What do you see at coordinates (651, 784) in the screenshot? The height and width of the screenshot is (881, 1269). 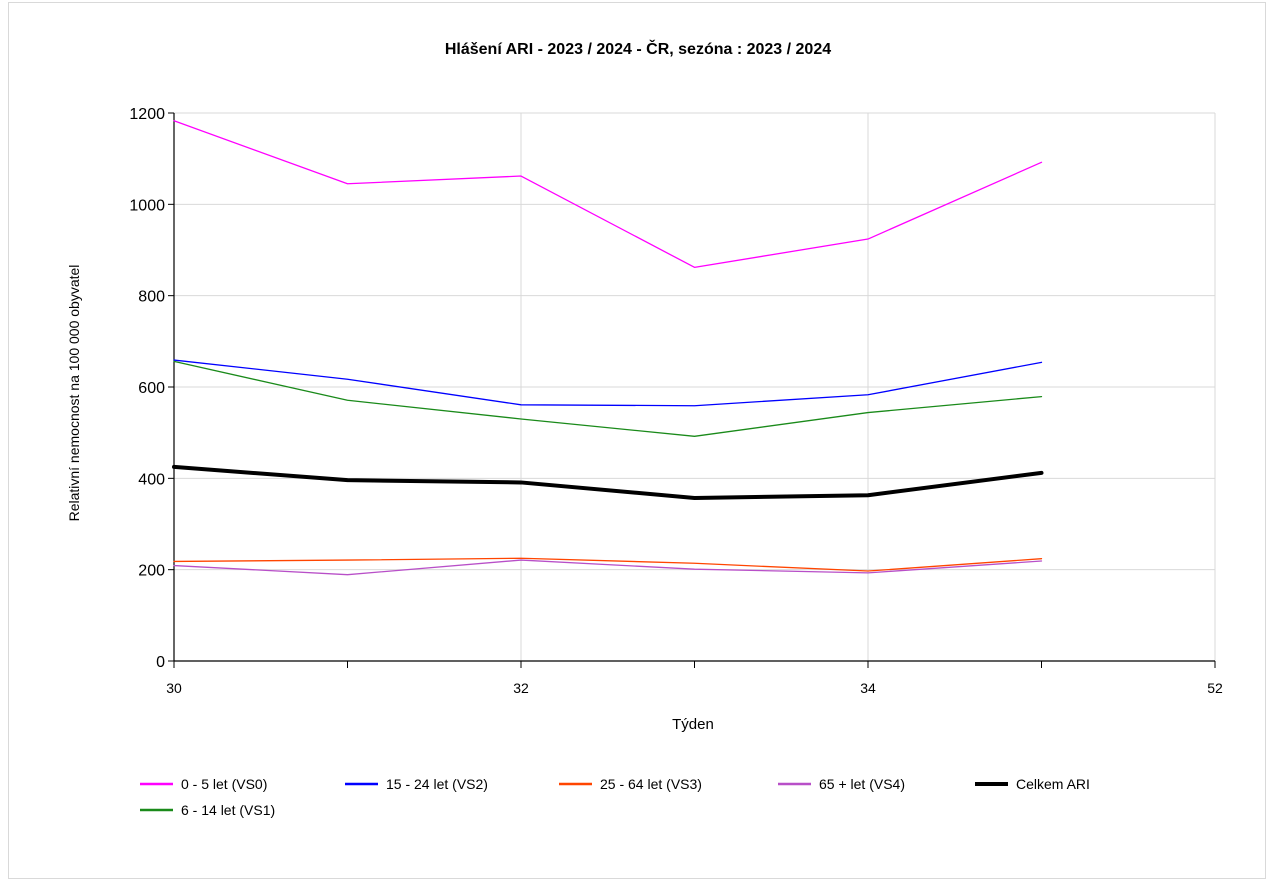 I see `legend-label: 25 - 64 let (VS3)` at bounding box center [651, 784].